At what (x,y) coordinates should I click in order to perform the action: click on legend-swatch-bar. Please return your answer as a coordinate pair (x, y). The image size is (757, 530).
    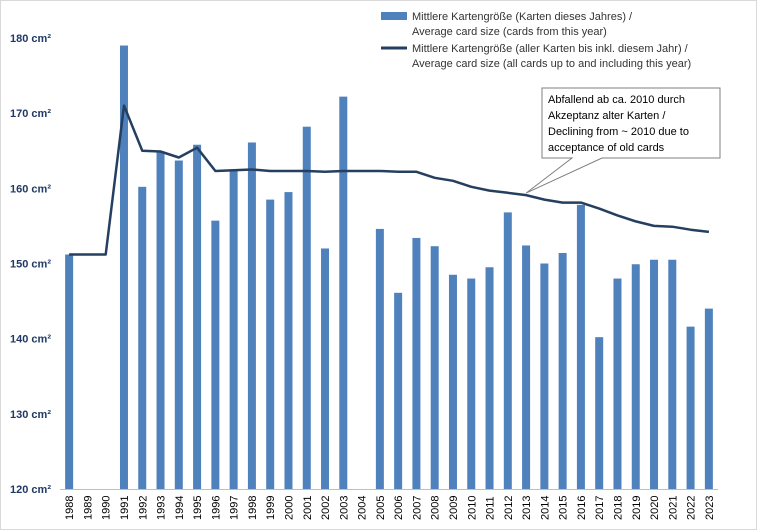
    Looking at the image, I should click on (394, 16).